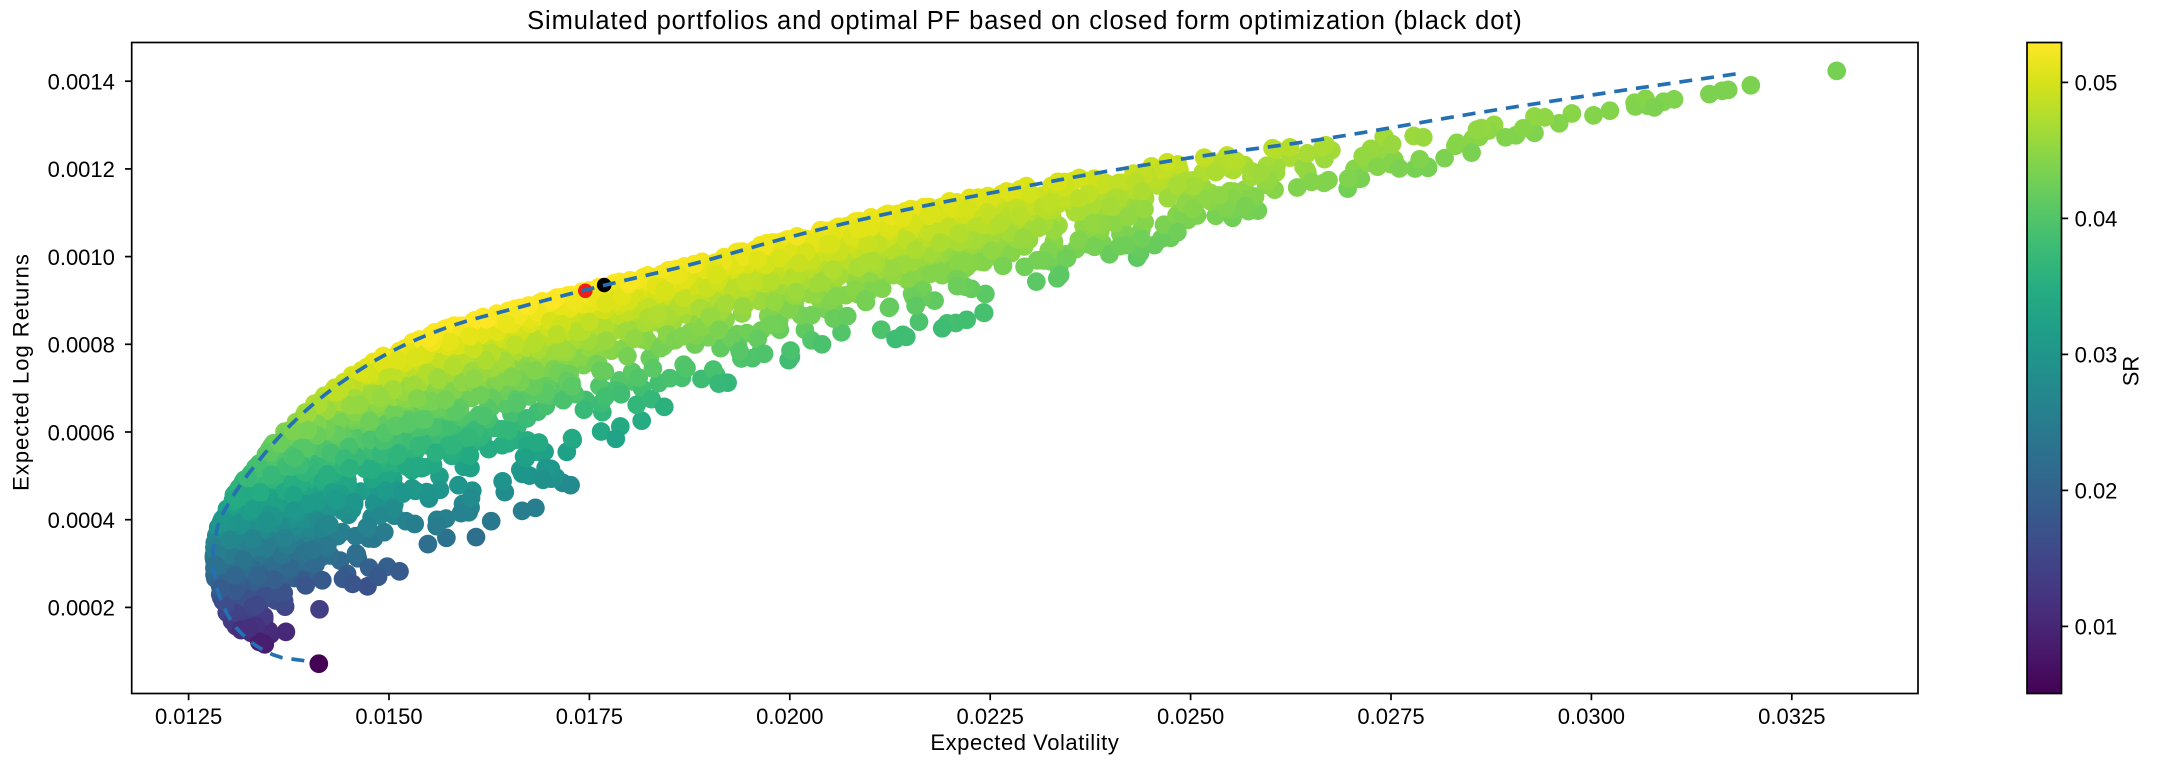 The image size is (2172, 775). I want to click on svg-text: 0.0014, so click(81, 82).